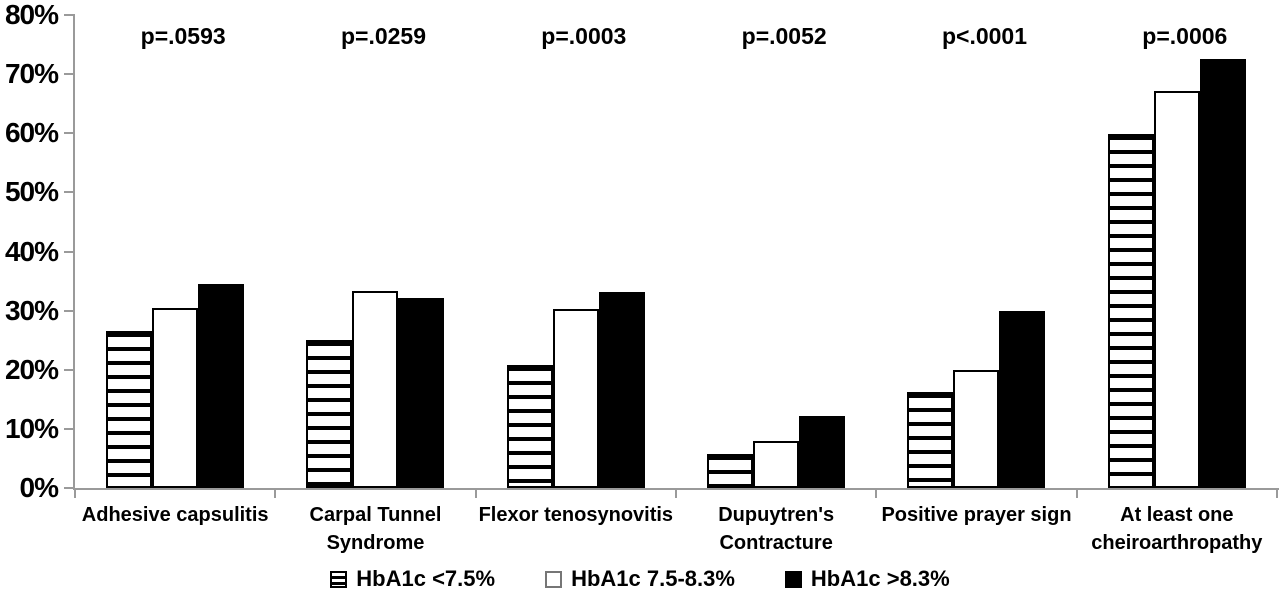 This screenshot has height=607, width=1280. Describe the element at coordinates (383, 36) in the screenshot. I see `p-value-label: p=.0259` at that location.